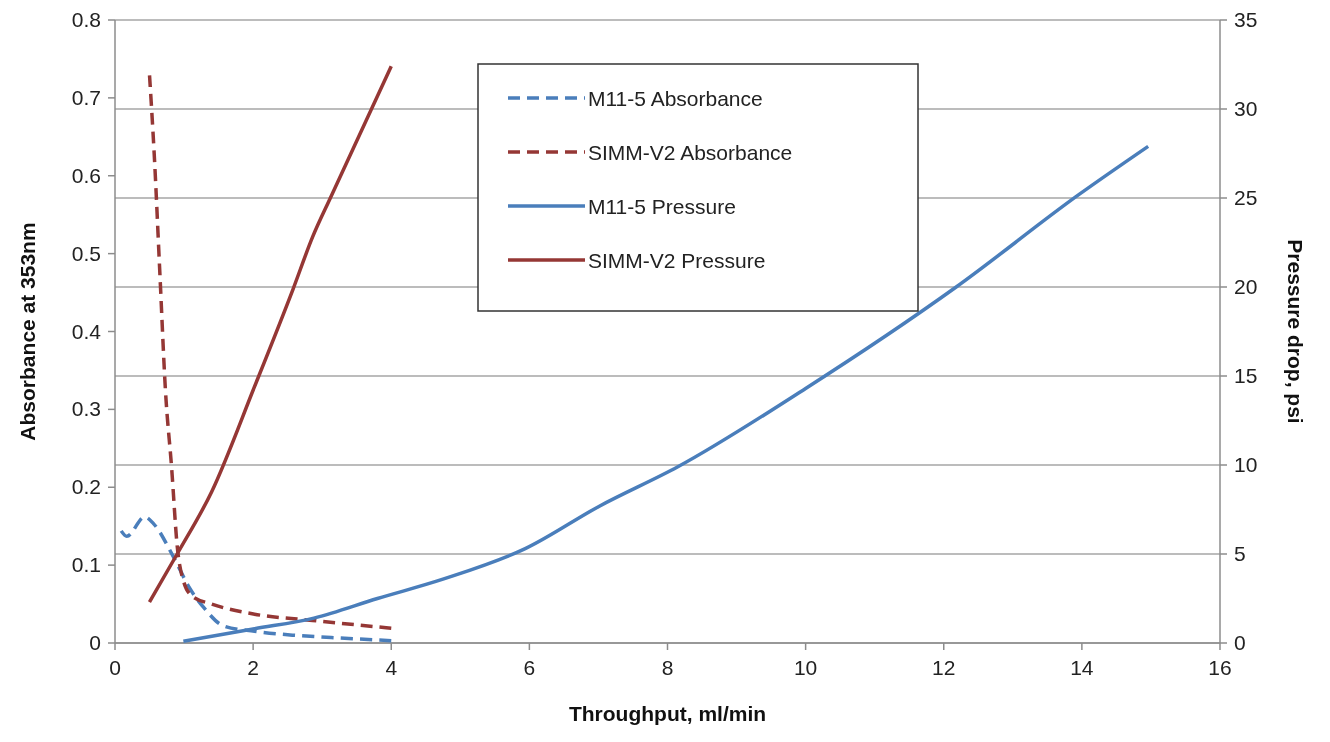  What do you see at coordinates (1246, 464) in the screenshot?
I see `y2-tick-label: 10` at bounding box center [1246, 464].